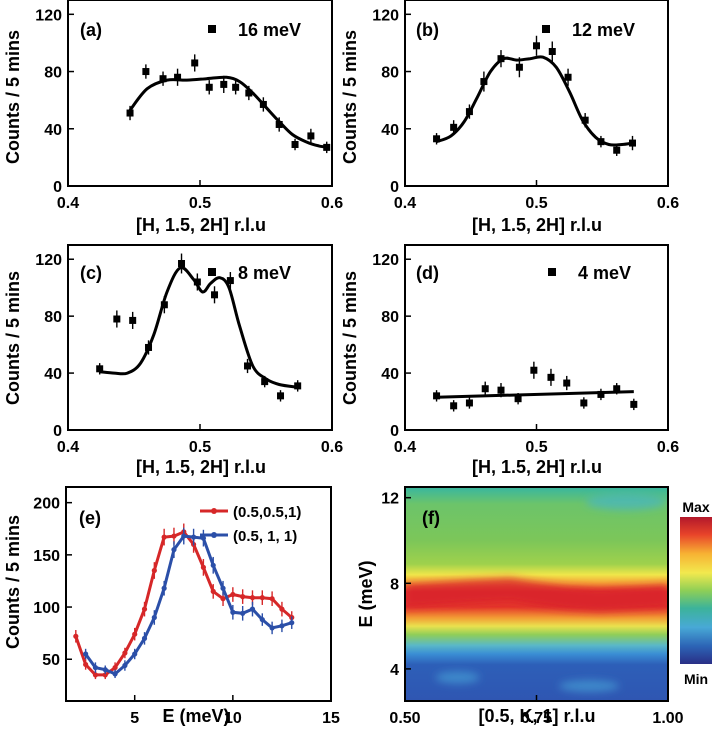 The width and height of the screenshot is (718, 729). What do you see at coordinates (13, 338) in the screenshot?
I see `y-axis-label-c: Counts / 5 mins` at bounding box center [13, 338].